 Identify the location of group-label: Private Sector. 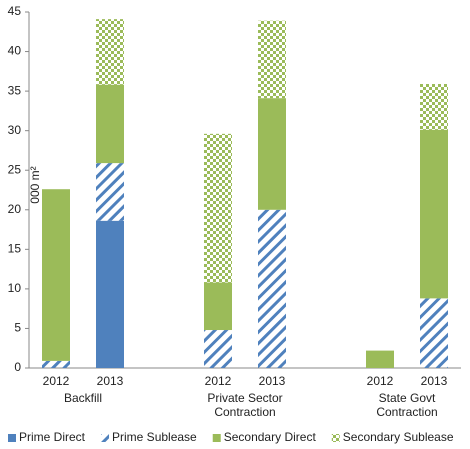
(244, 398).